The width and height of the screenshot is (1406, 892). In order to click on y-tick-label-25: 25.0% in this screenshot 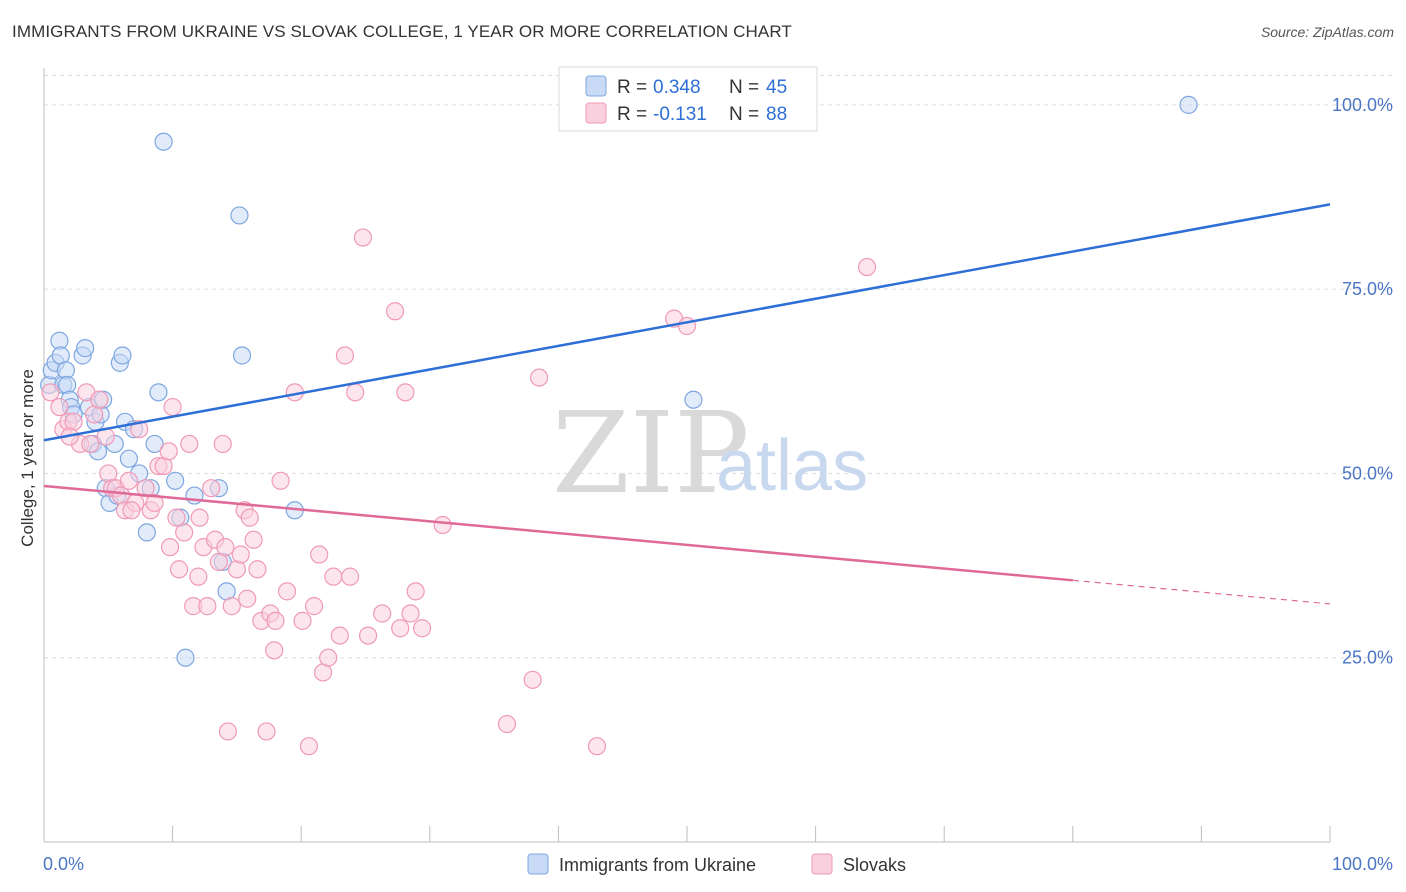, I will do `click(1367, 658)`.